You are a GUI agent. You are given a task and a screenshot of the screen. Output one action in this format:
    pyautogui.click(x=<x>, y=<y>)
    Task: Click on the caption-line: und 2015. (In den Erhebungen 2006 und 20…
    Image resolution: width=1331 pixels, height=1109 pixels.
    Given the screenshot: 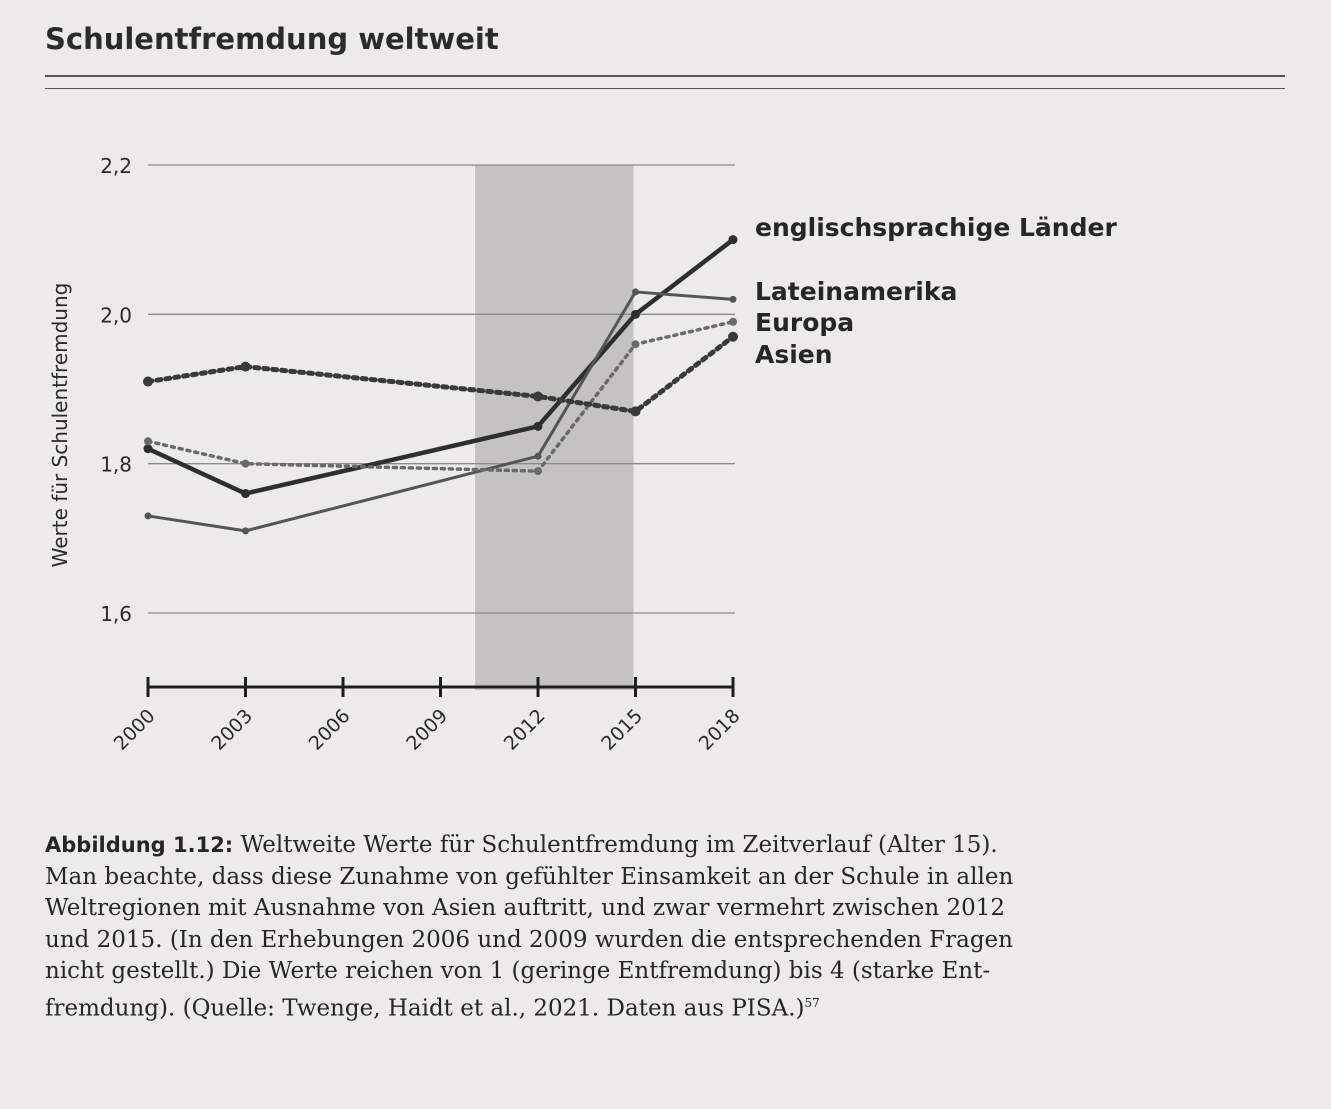 What is the action you would take?
    pyautogui.click(x=529, y=939)
    